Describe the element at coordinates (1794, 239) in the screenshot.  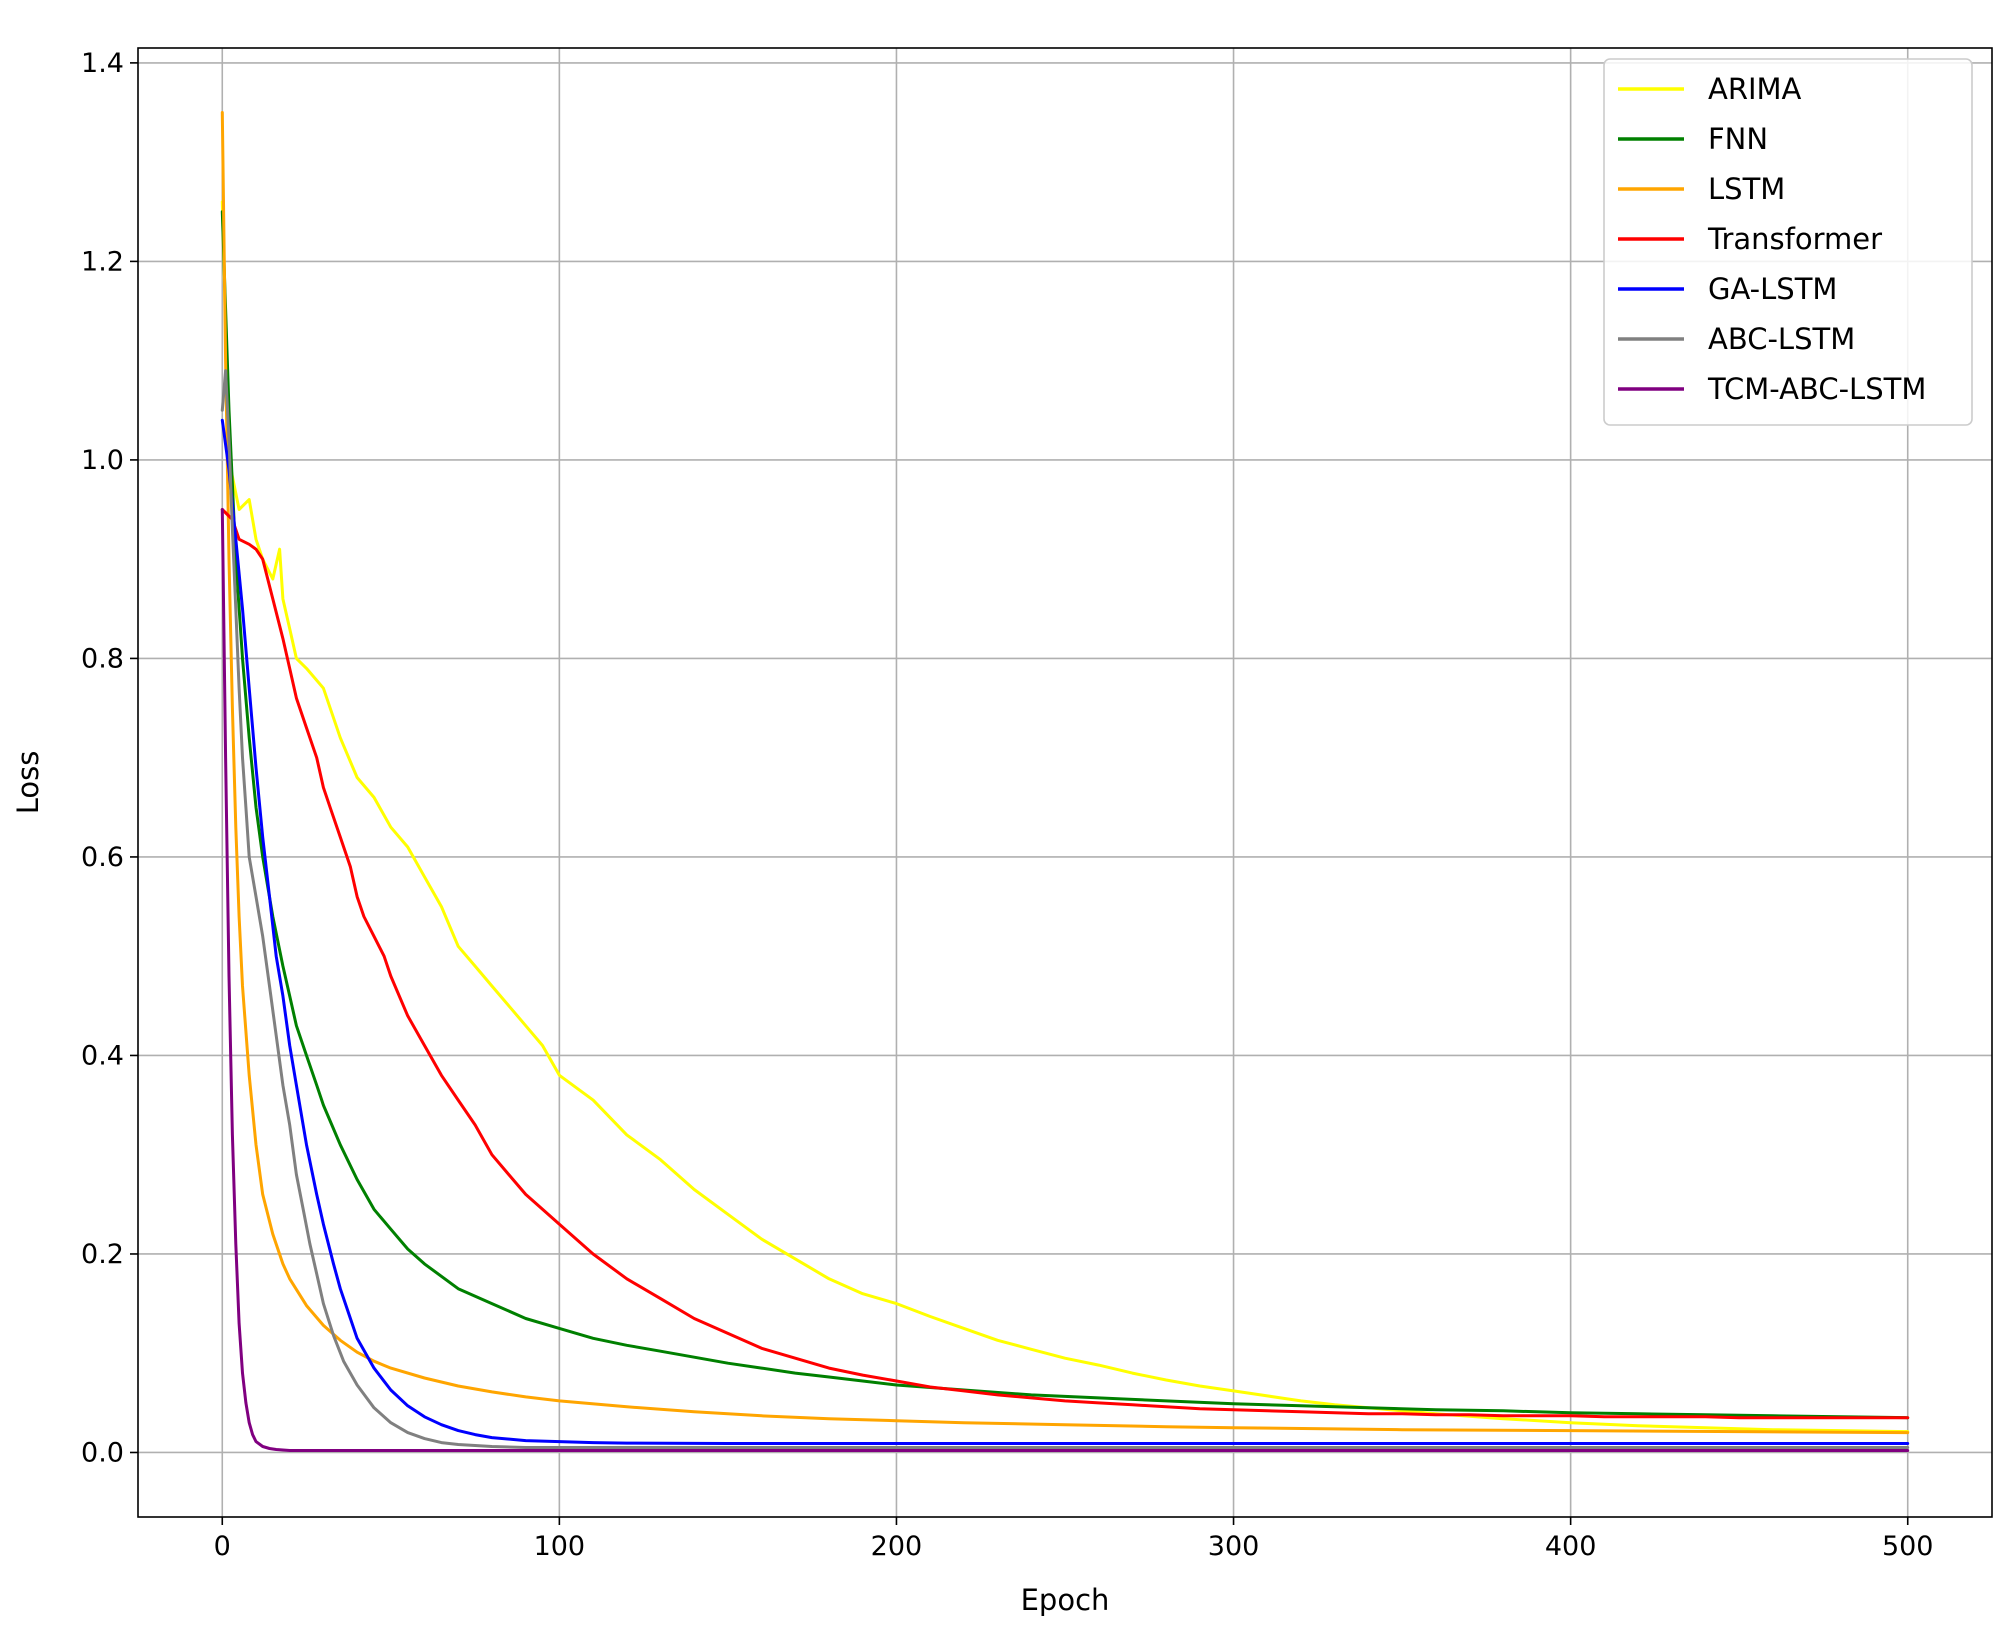
I see `legend-label: Transformer` at that location.